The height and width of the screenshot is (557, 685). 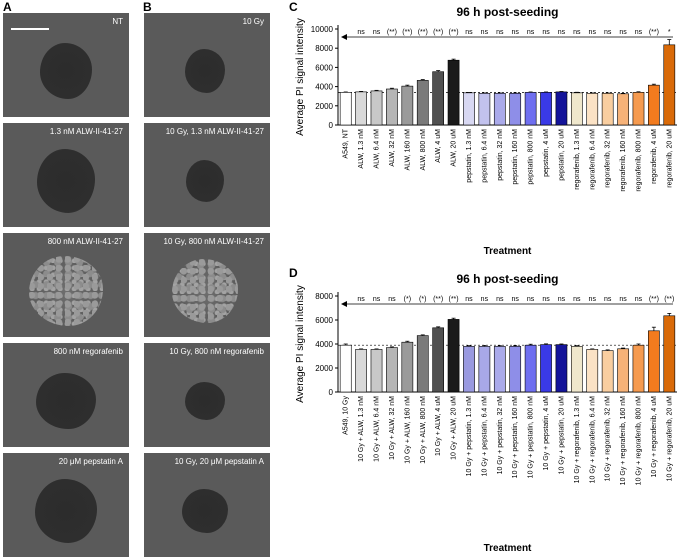 I want to click on panel-letter-b: B, so click(x=147, y=7).